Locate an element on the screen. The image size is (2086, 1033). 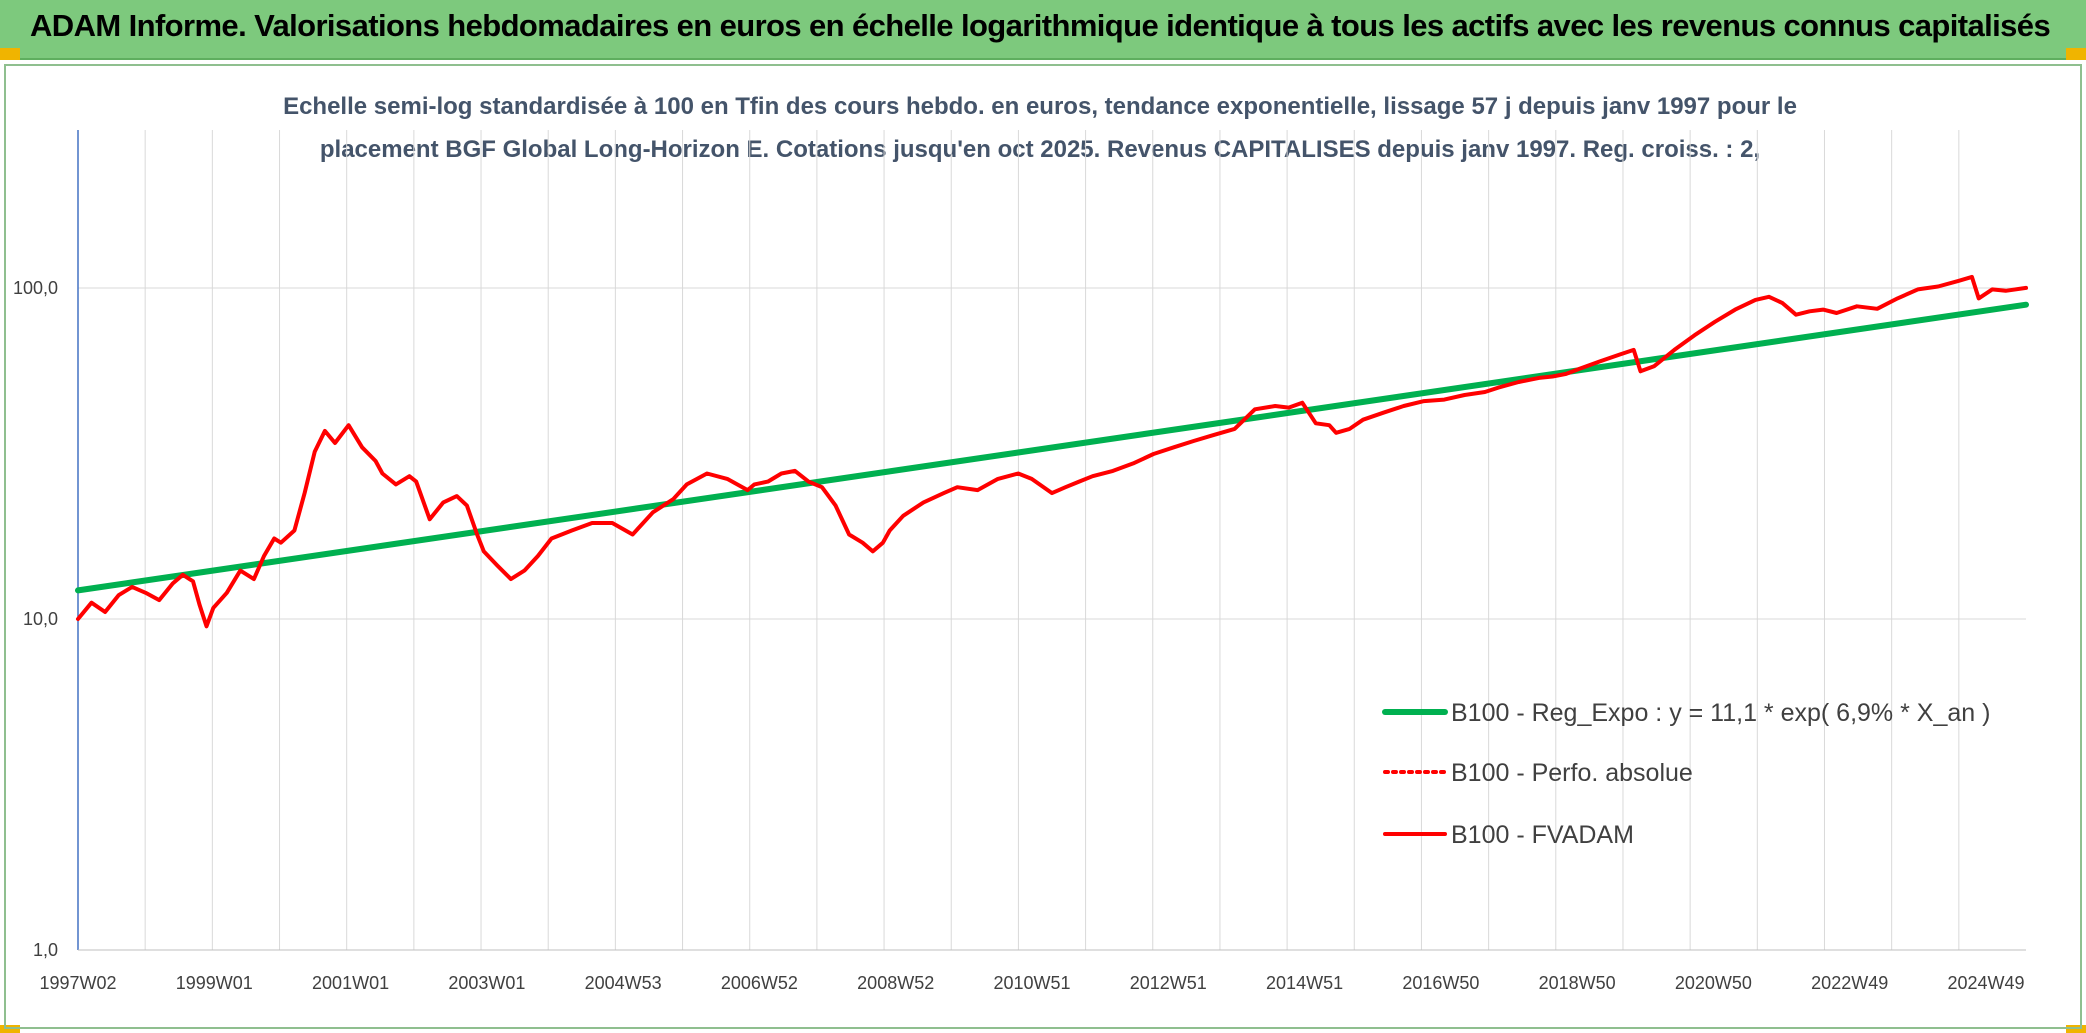
corner-accent-left is located at coordinates (10, 54).